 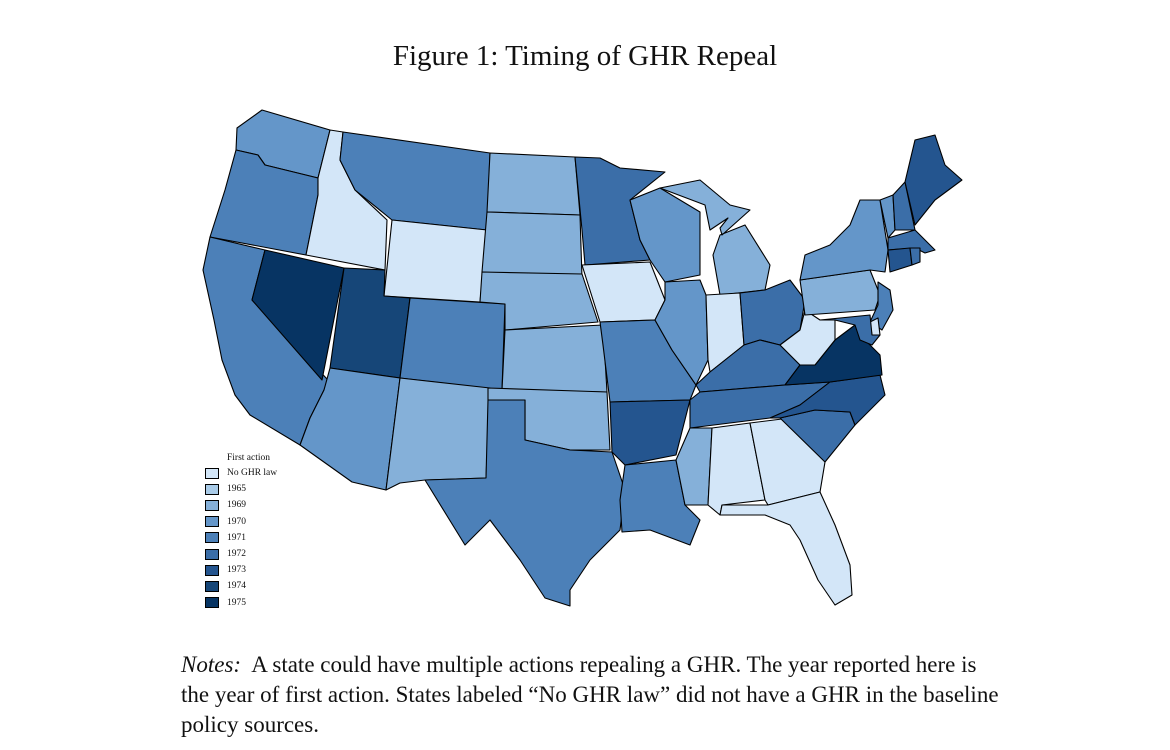 What do you see at coordinates (900, 260) in the screenshot?
I see `state-ct` at bounding box center [900, 260].